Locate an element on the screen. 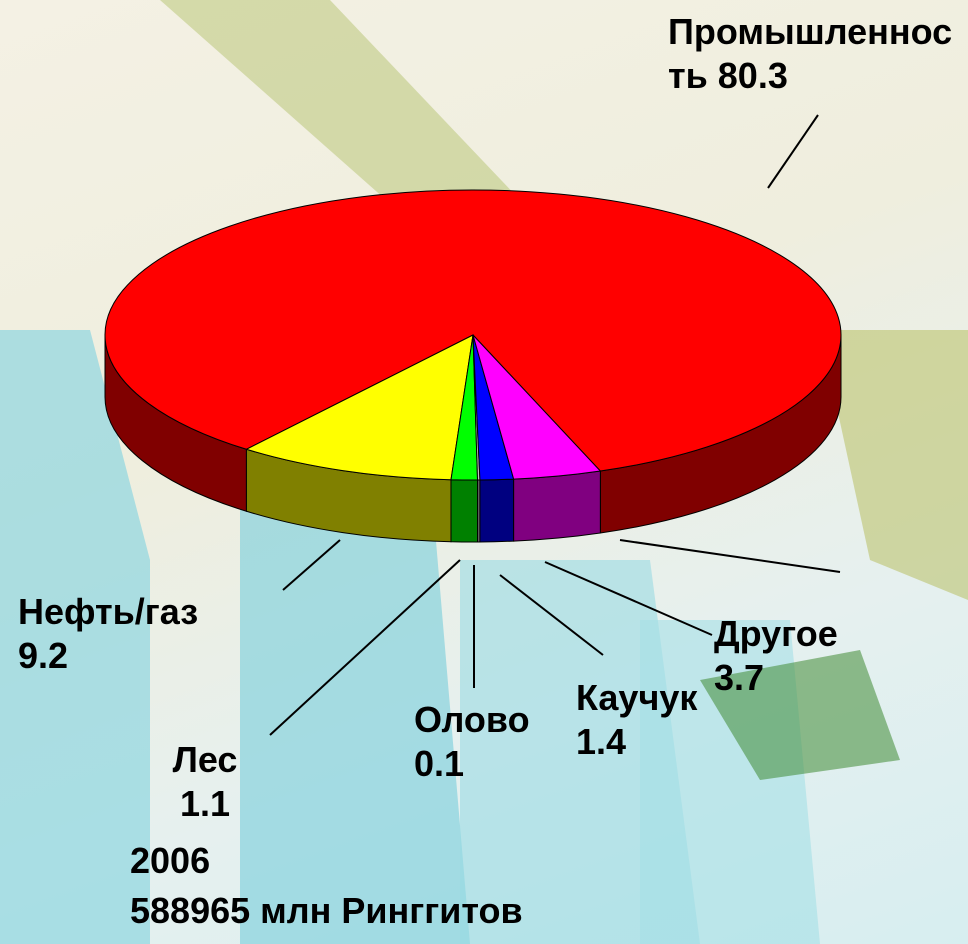  slice-label: Олово 0.1 is located at coordinates (479, 742).